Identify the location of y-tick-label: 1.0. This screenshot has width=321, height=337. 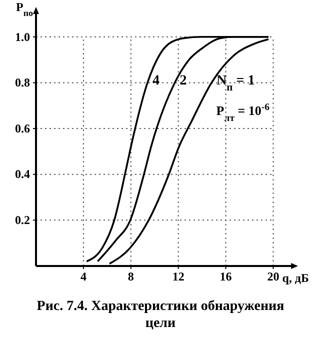
(22, 37).